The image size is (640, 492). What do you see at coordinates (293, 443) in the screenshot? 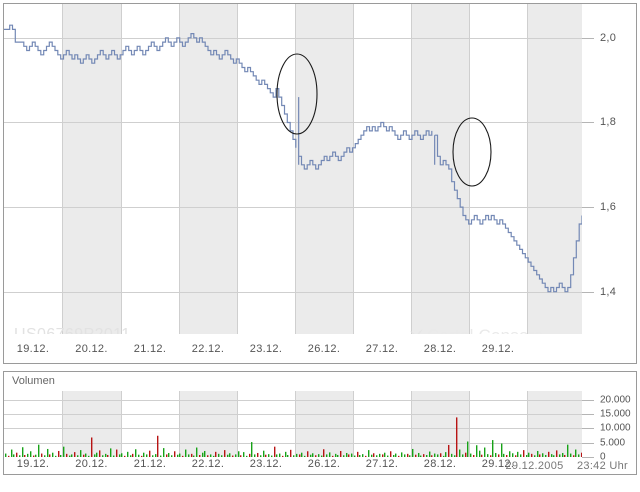
I see `horizontal-gridline` at bounding box center [293, 443].